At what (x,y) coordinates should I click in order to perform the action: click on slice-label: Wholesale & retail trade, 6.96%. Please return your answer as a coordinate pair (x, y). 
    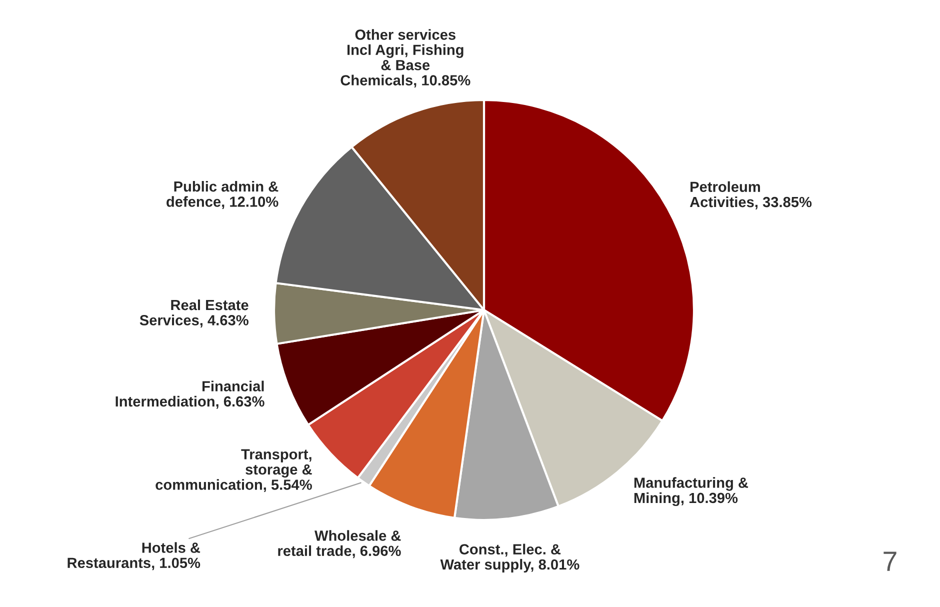
    Looking at the image, I should click on (339, 544).